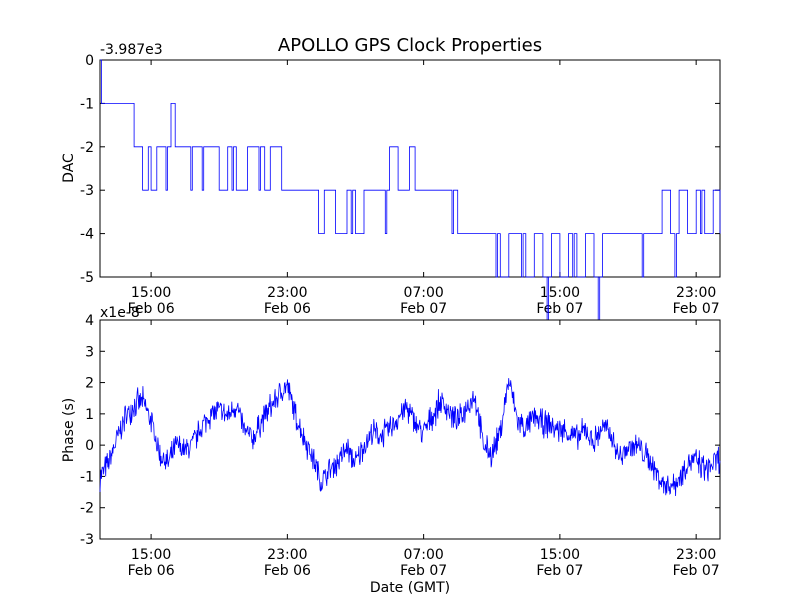  What do you see at coordinates (69, 430) in the screenshot?
I see `subplot-phase-ylabel: Phase (s)` at bounding box center [69, 430].